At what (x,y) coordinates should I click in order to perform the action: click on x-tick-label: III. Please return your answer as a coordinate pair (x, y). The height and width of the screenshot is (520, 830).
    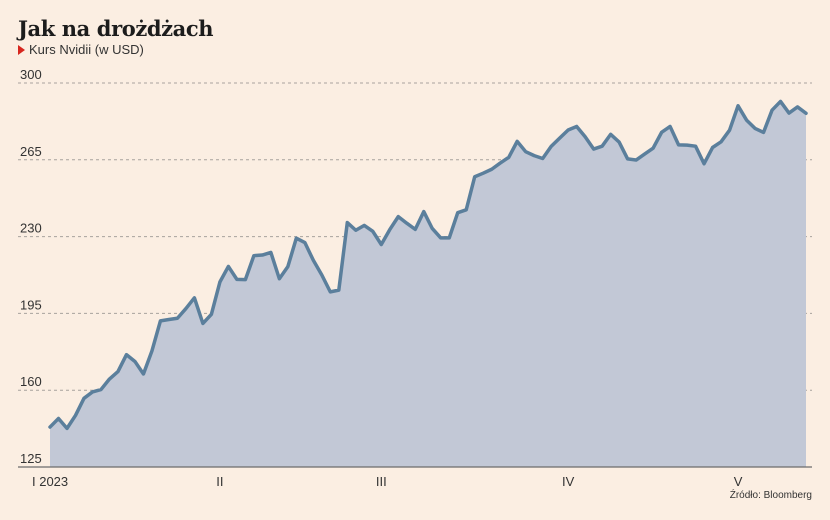
    Looking at the image, I should click on (381, 481).